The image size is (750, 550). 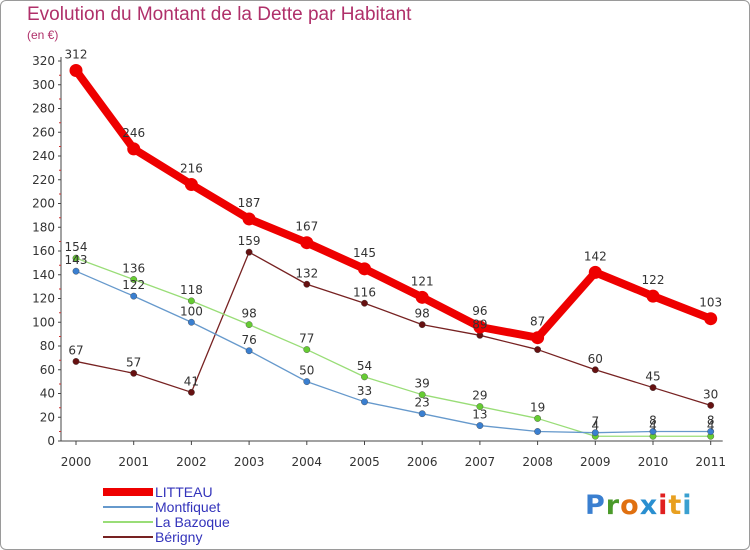 I want to click on data-label: 116, so click(x=364, y=292).